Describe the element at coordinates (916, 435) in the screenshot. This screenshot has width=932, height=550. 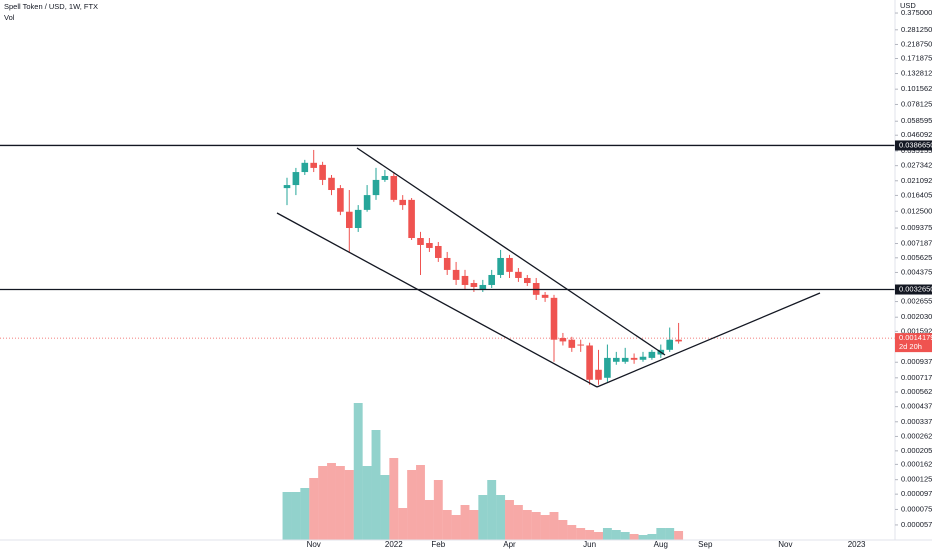
I see `y-tick-label: 0.0002625` at that location.